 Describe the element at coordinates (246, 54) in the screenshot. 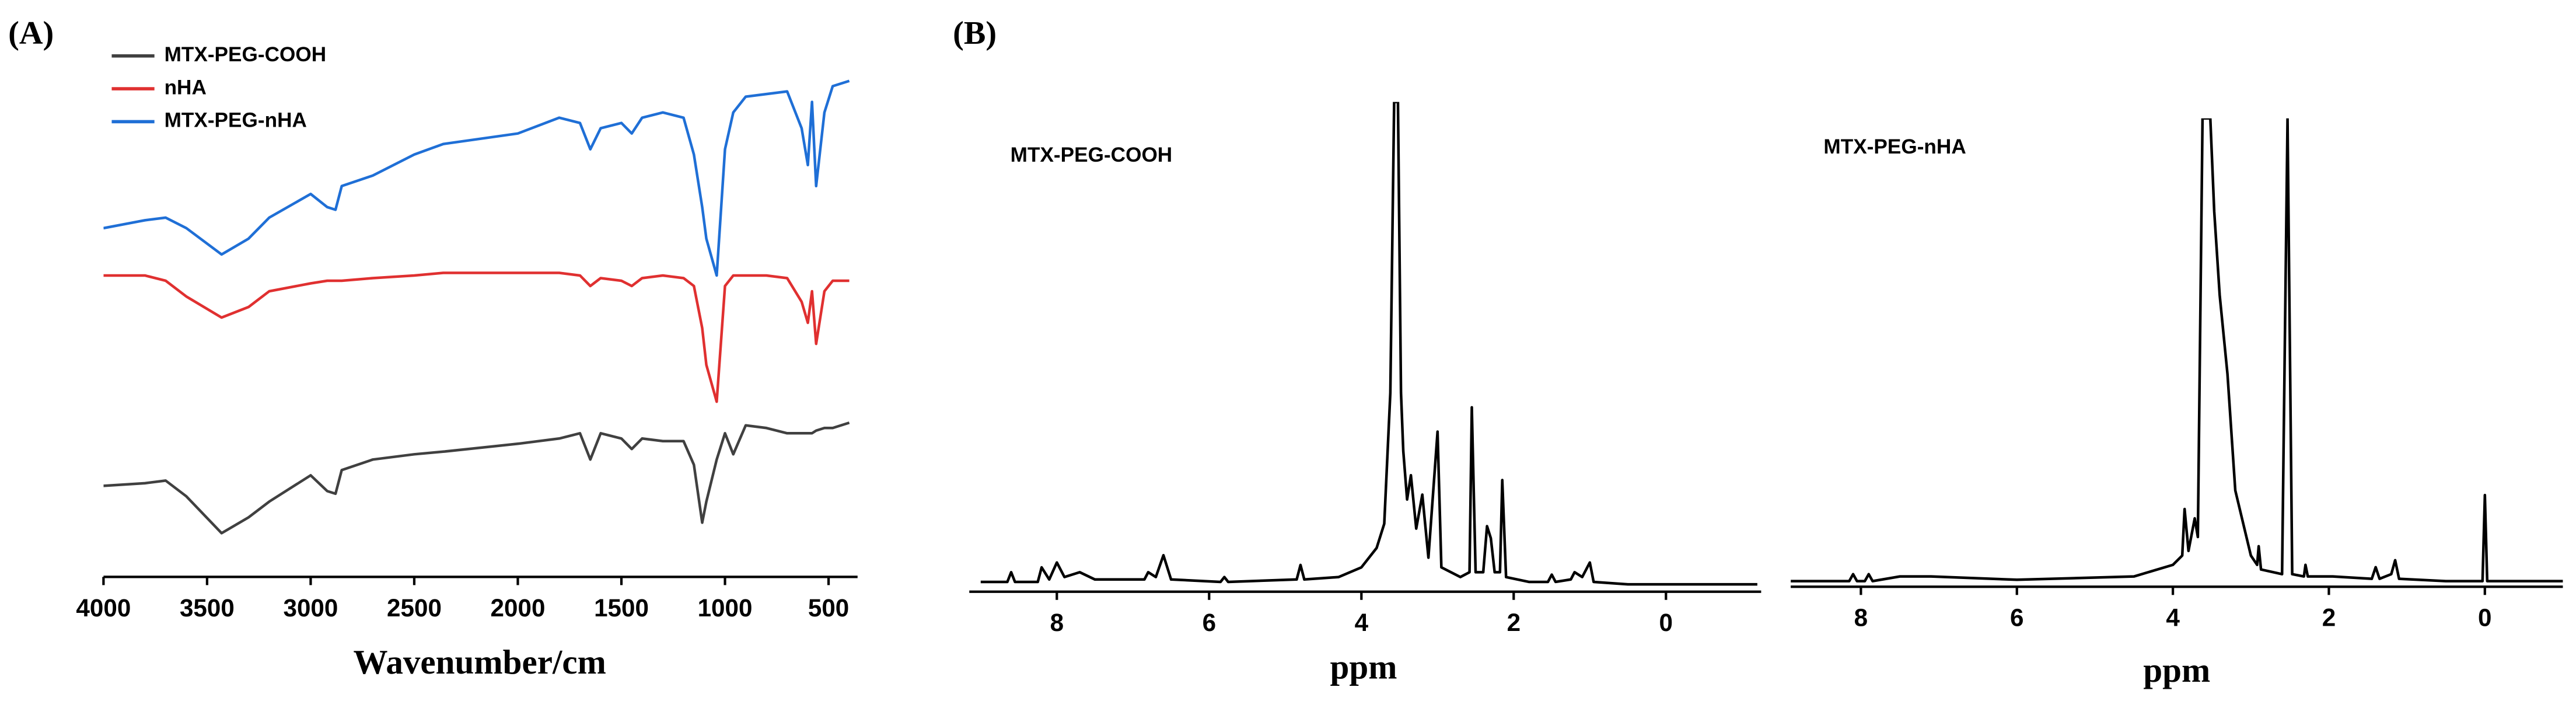

I see `legend-label: MTX-PEG-COOH` at that location.